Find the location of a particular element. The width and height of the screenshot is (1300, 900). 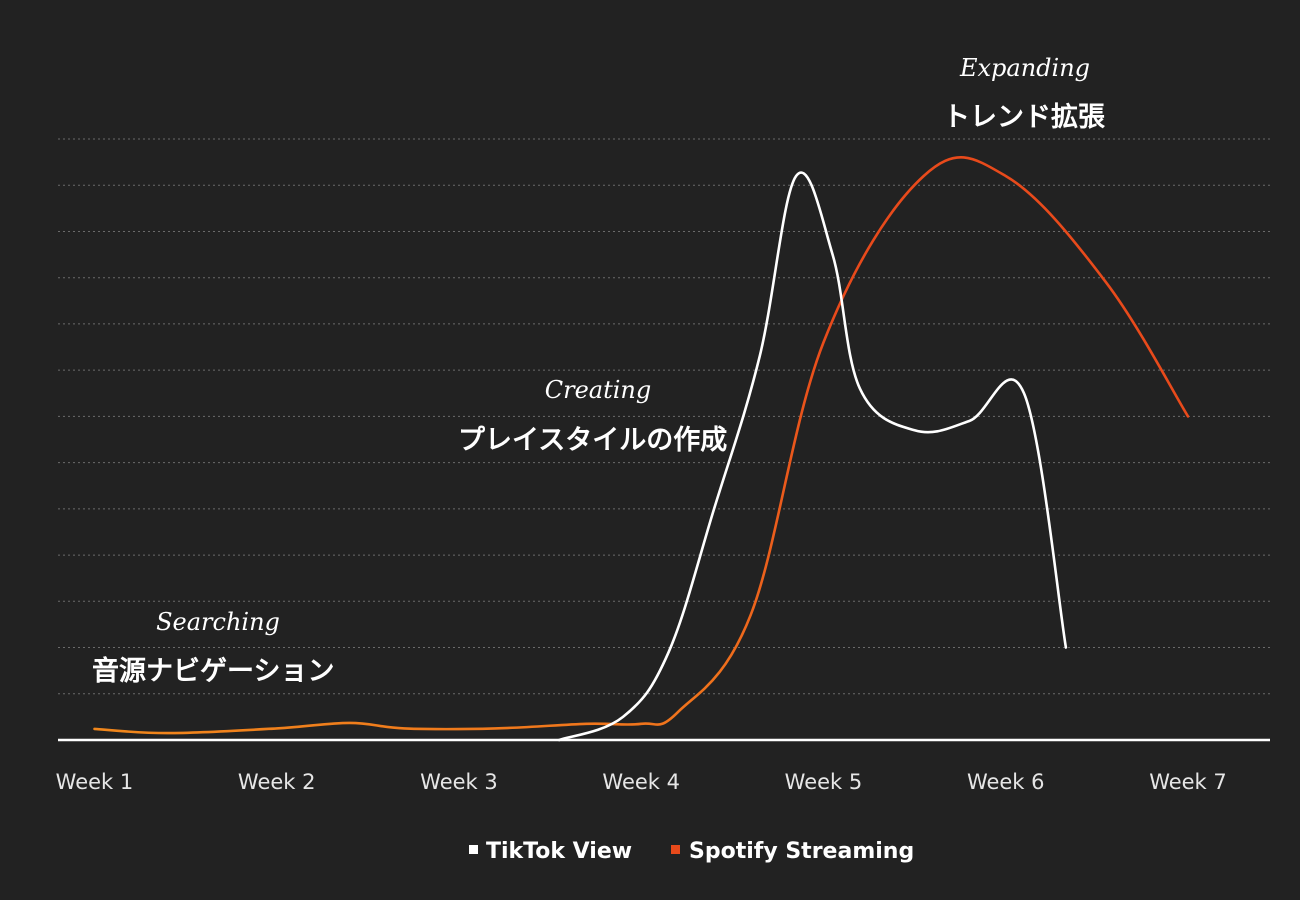

x-tick-label: Week 2 is located at coordinates (277, 782).